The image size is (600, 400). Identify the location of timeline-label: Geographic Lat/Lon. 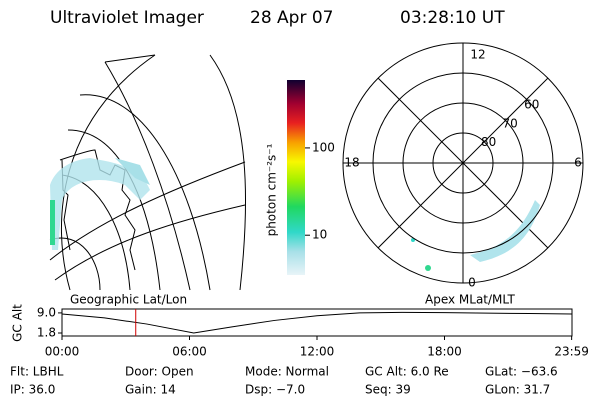
(128, 300).